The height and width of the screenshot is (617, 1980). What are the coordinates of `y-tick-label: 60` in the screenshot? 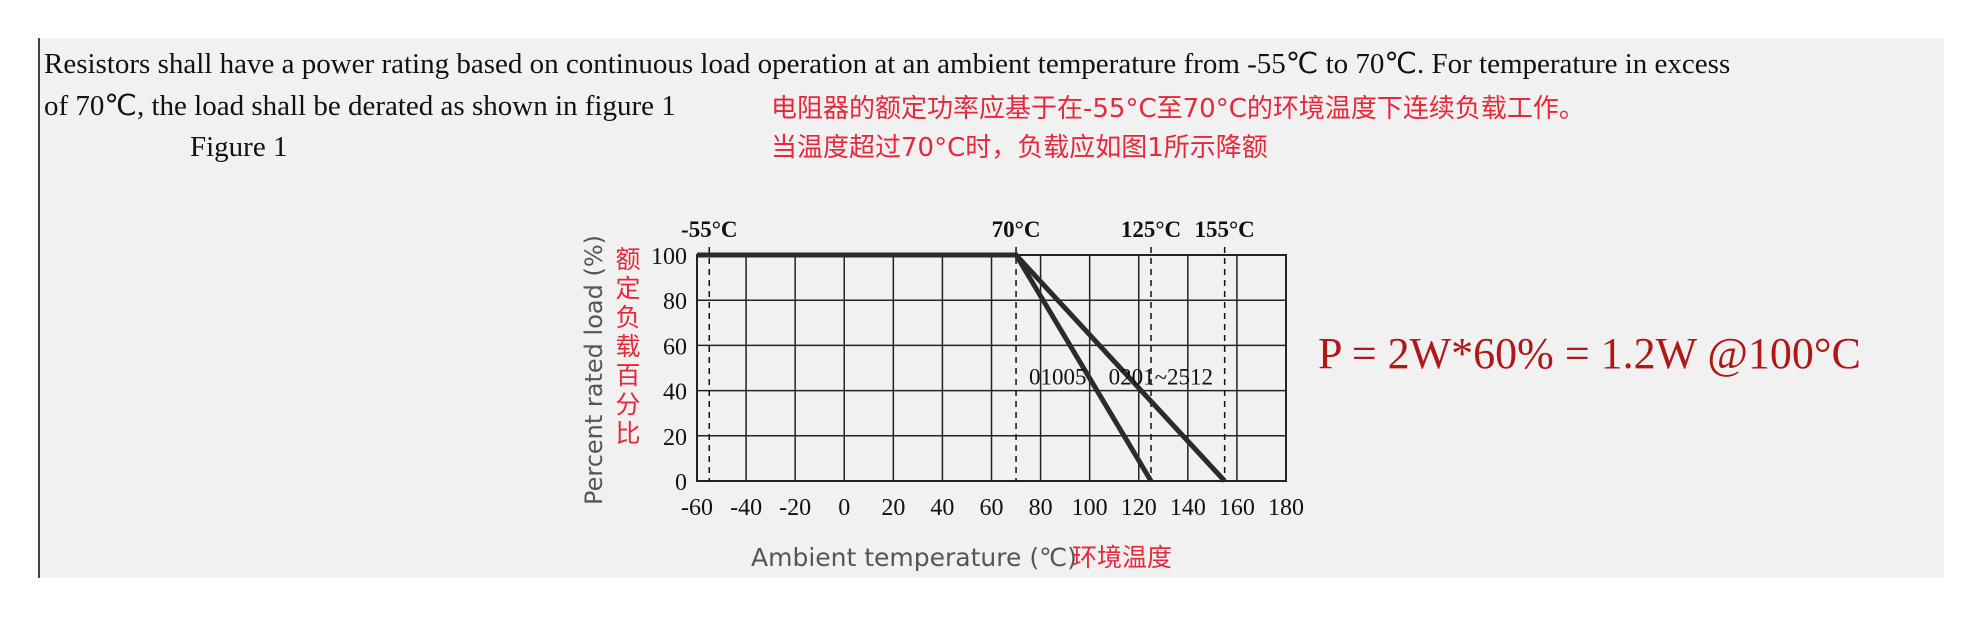 It's located at (675, 347).